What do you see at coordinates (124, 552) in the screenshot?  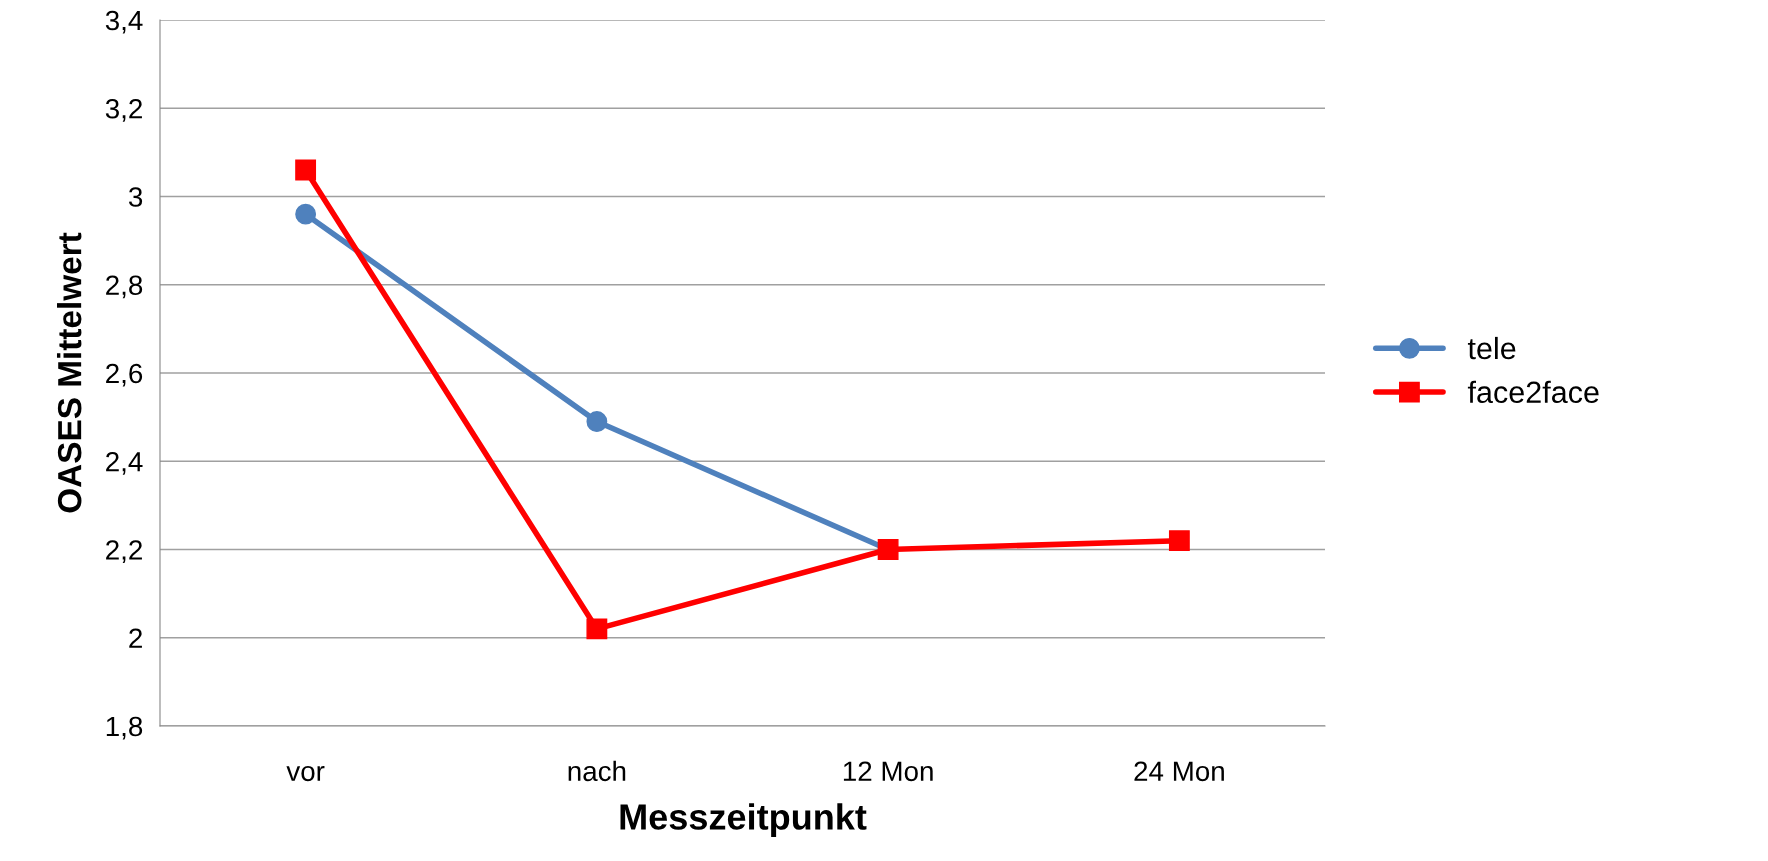 I see `y-tick-label: 2,2` at bounding box center [124, 552].